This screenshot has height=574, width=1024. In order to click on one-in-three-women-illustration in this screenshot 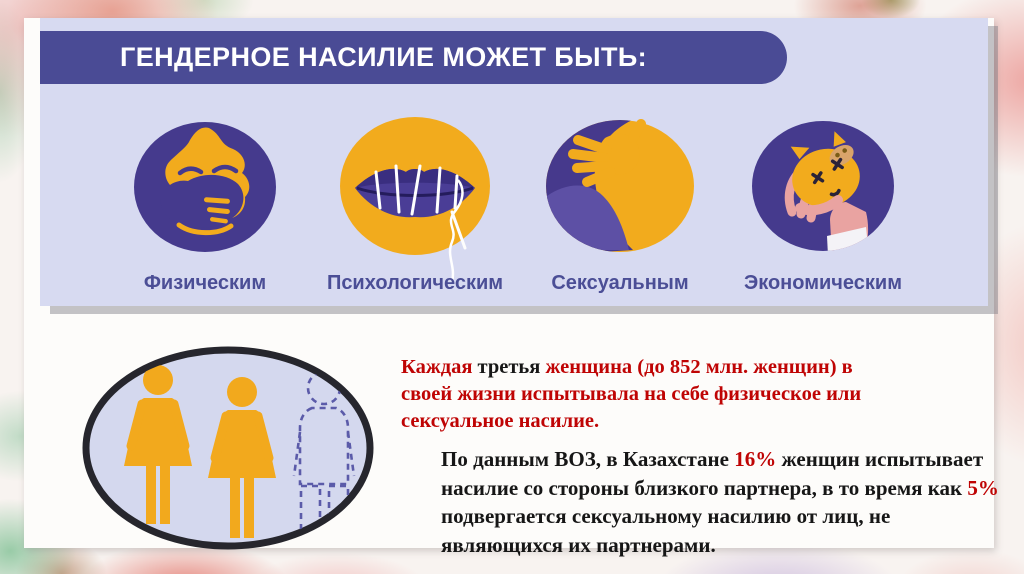, I will do `click(228, 448)`.